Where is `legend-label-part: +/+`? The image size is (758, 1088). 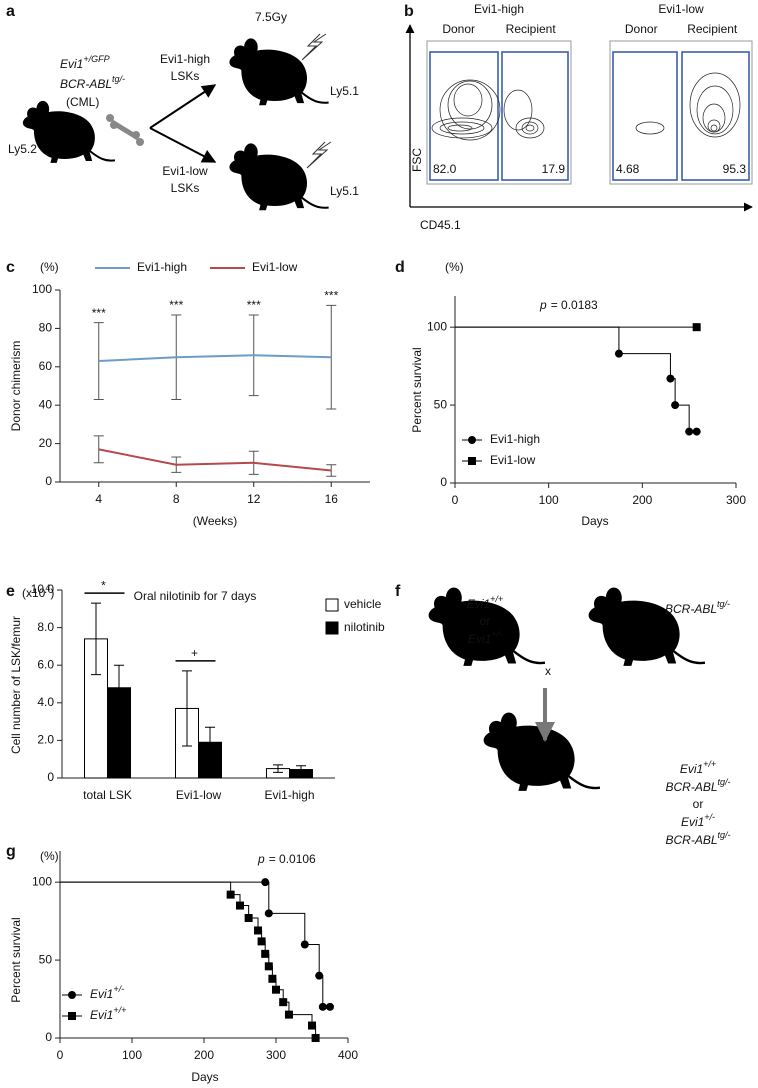
legend-label-part: +/+ is located at coordinates (119, 1010).